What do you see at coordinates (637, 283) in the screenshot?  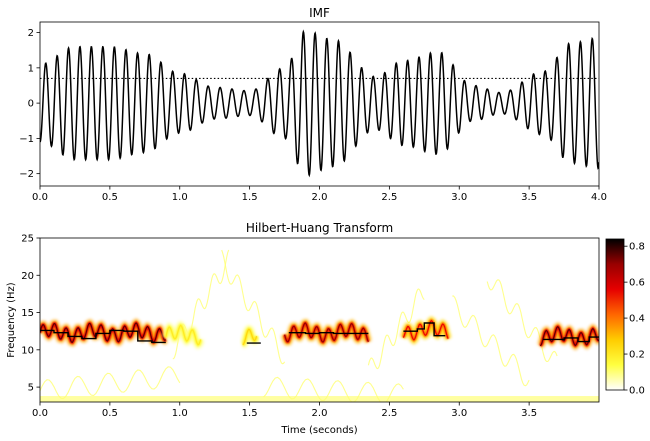 I see `colorbar-tick-label: 0.6` at bounding box center [637, 283].